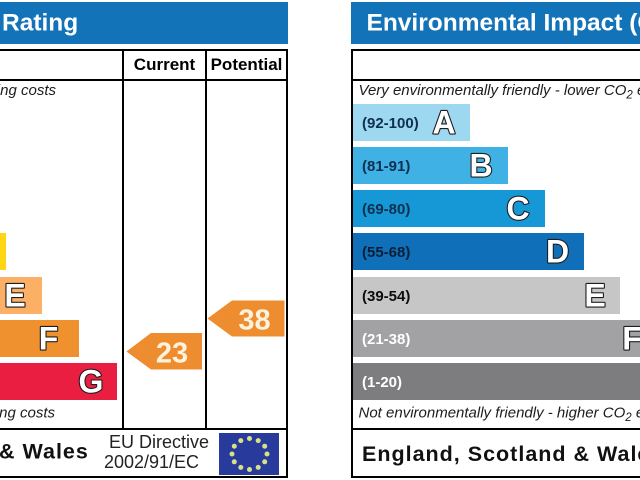 This screenshot has height=480, width=640. What do you see at coordinates (386, 209) in the screenshot?
I see `svg-text: (69-80)` at bounding box center [386, 209].